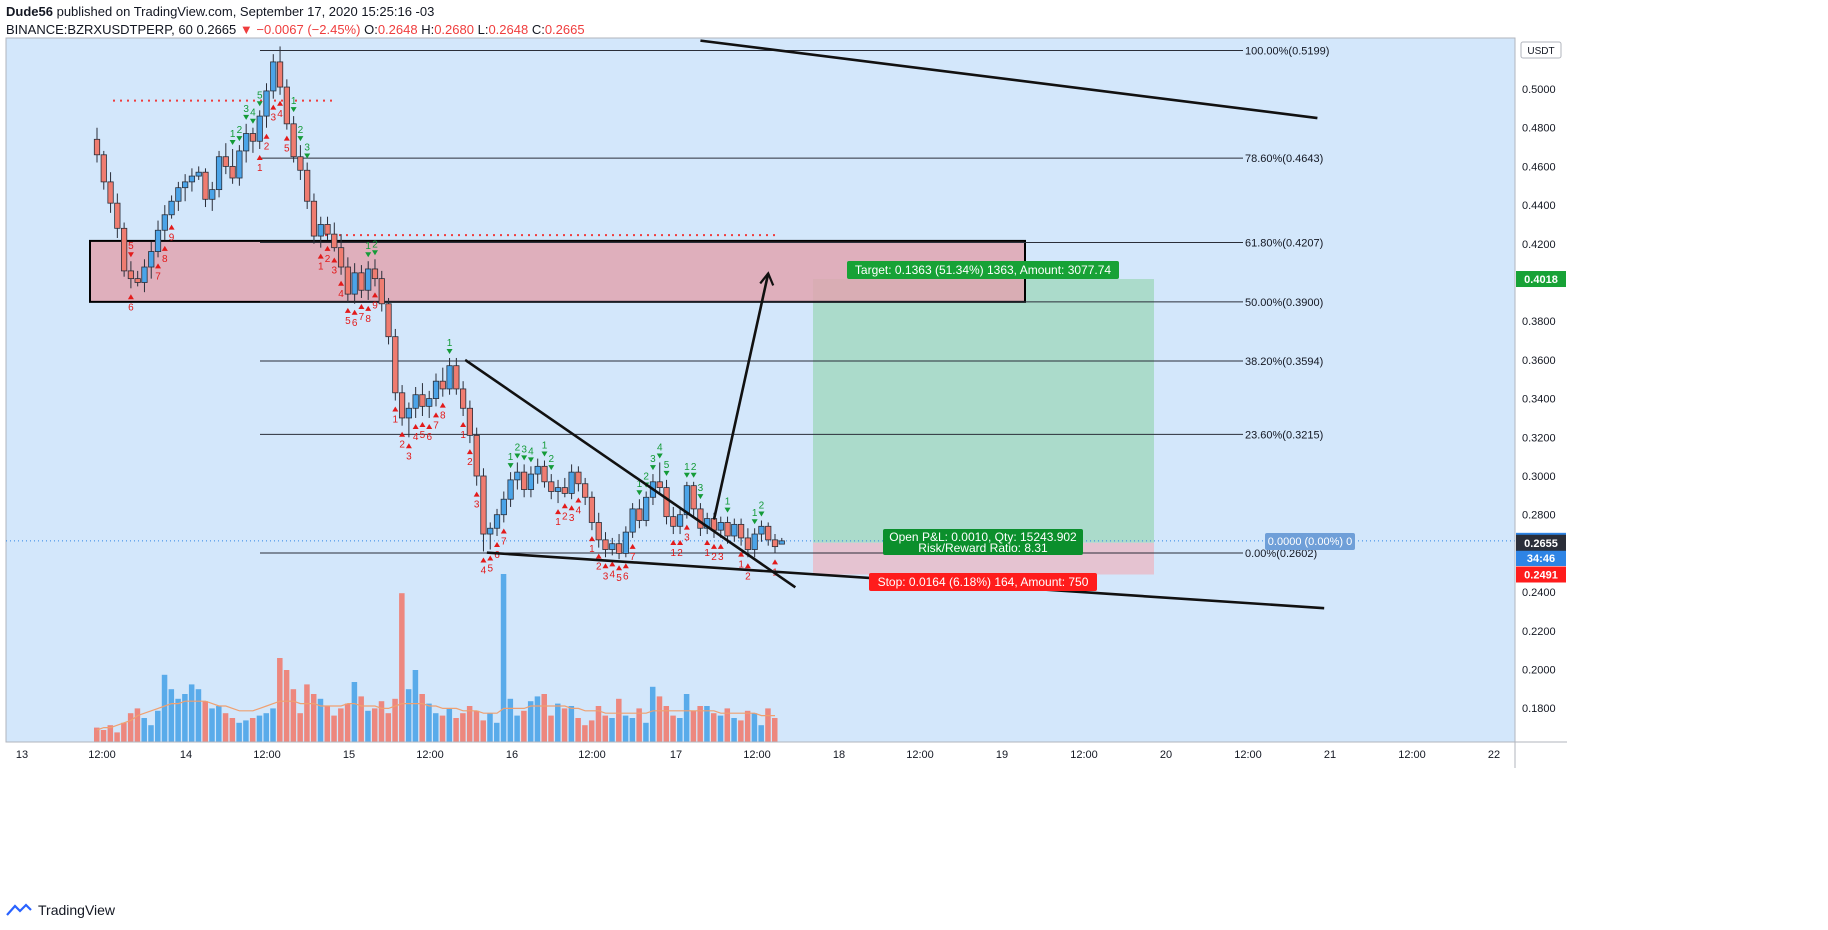 The height and width of the screenshot is (930, 1828). I want to click on fib-label: 38.20%(0.3594), so click(1284, 362).